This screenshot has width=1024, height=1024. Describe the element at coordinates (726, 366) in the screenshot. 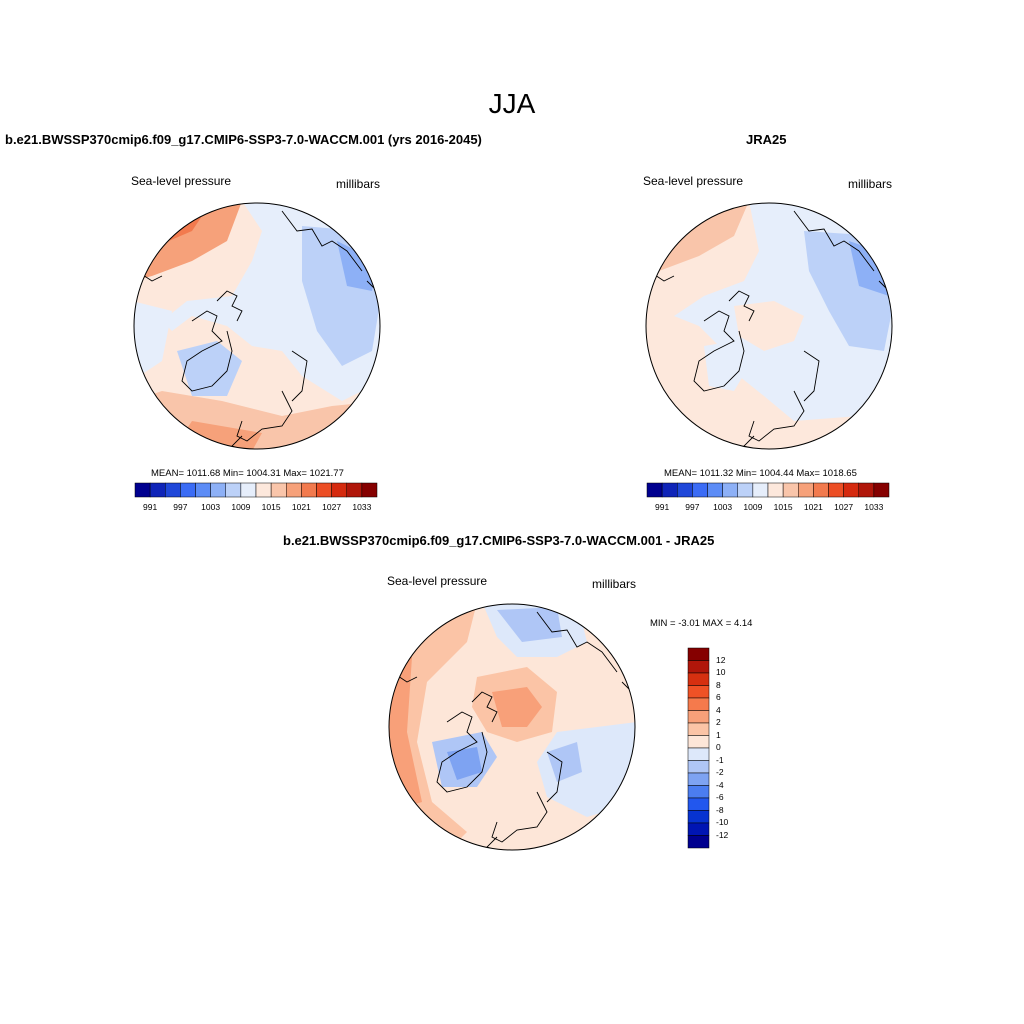

I see `obs-low-greenland` at that location.